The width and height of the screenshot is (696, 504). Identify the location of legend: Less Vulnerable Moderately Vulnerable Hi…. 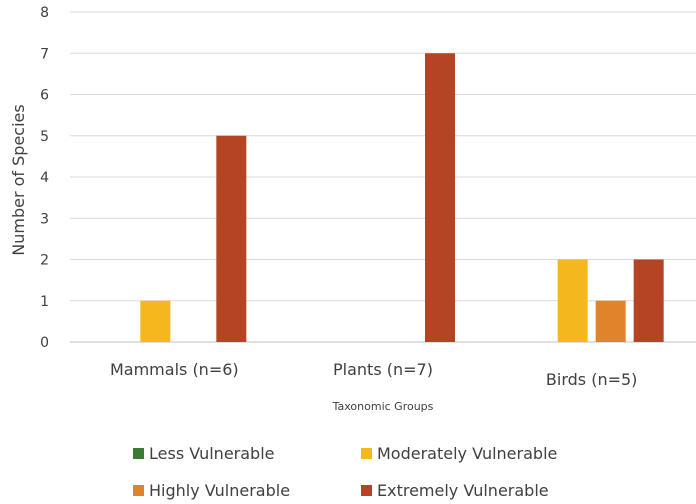
(348, 471).